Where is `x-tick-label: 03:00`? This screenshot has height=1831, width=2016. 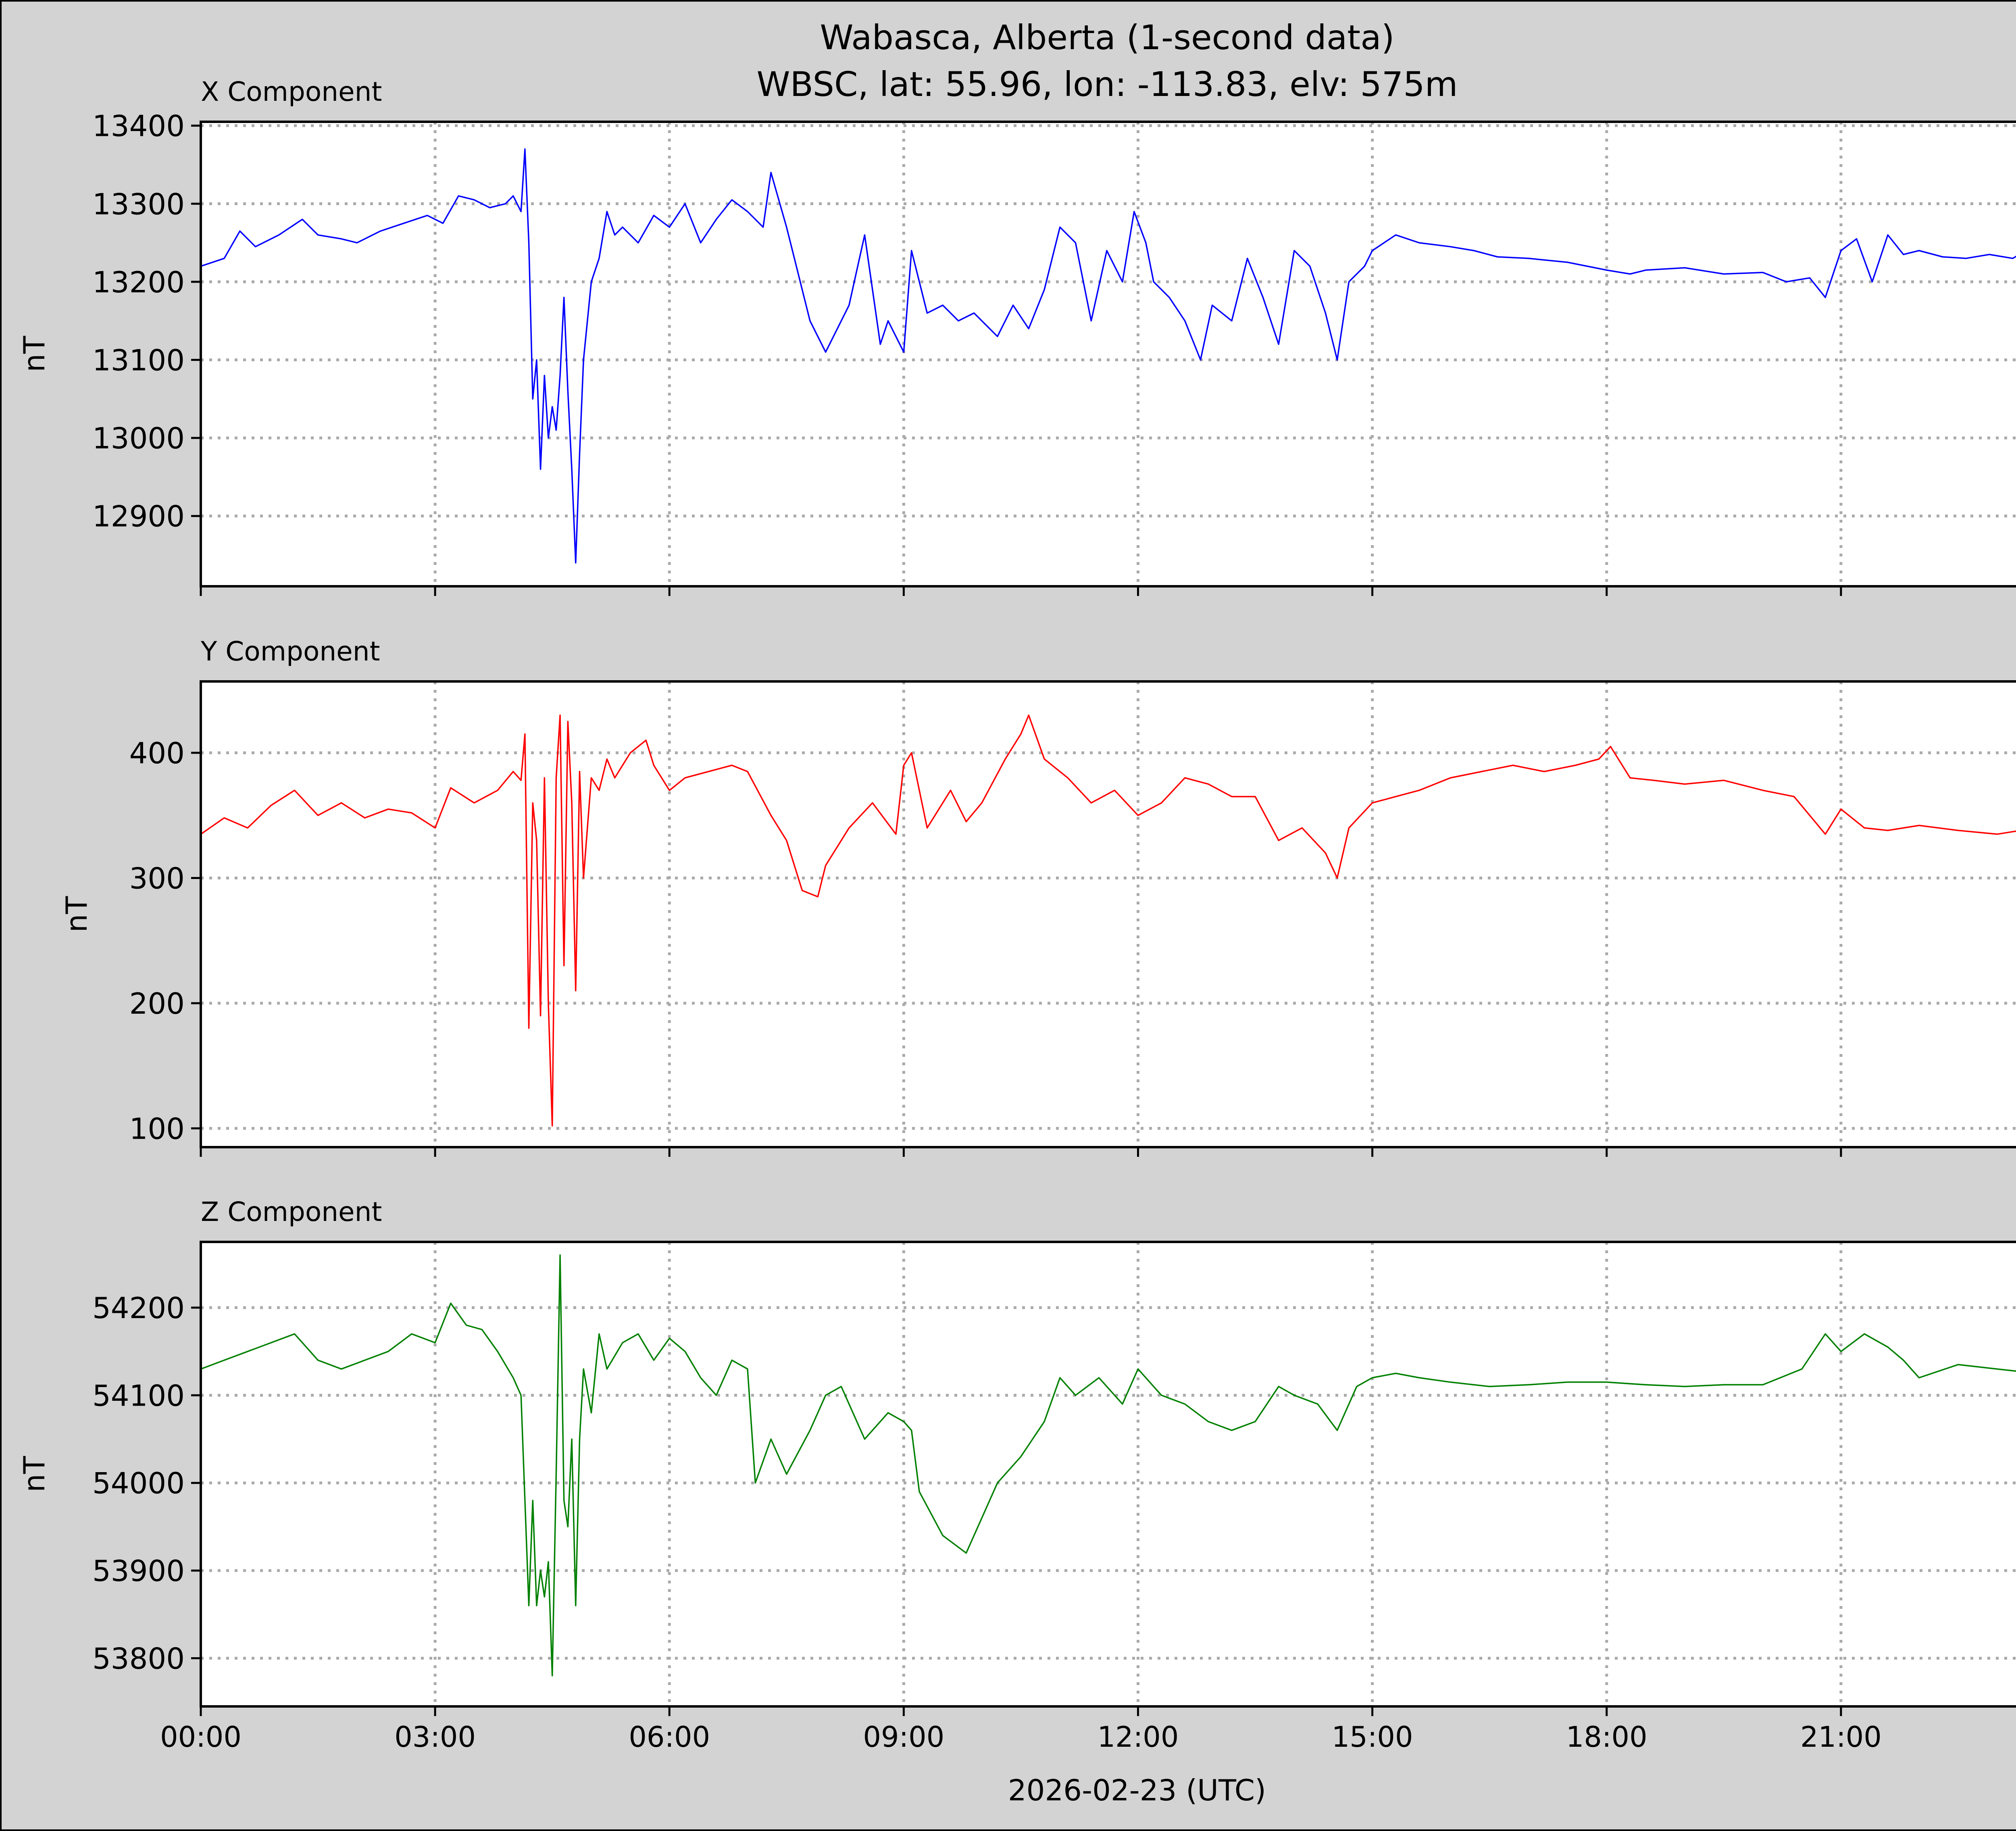 x-tick-label: 03:00 is located at coordinates (435, 1737).